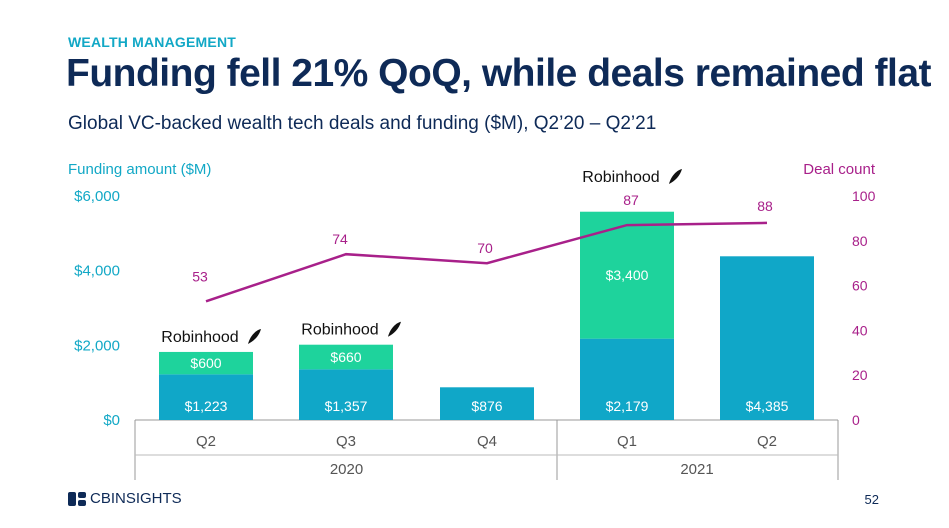 The width and height of the screenshot is (949, 528). What do you see at coordinates (860, 241) in the screenshot?
I see `y-right-tick-label: 80` at bounding box center [860, 241].